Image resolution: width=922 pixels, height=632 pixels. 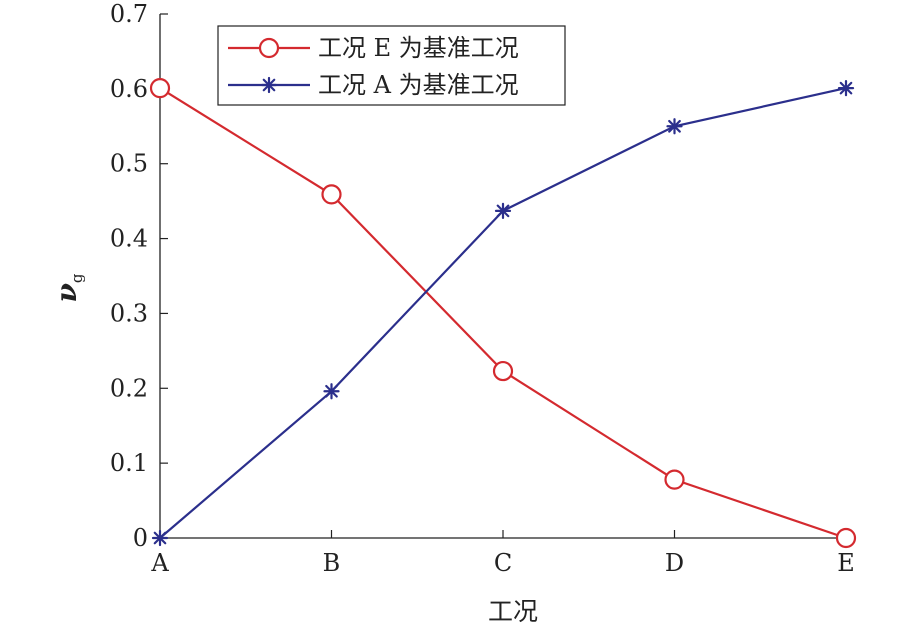 I want to click on y-tick-label: 0.2, so click(x=129, y=388).